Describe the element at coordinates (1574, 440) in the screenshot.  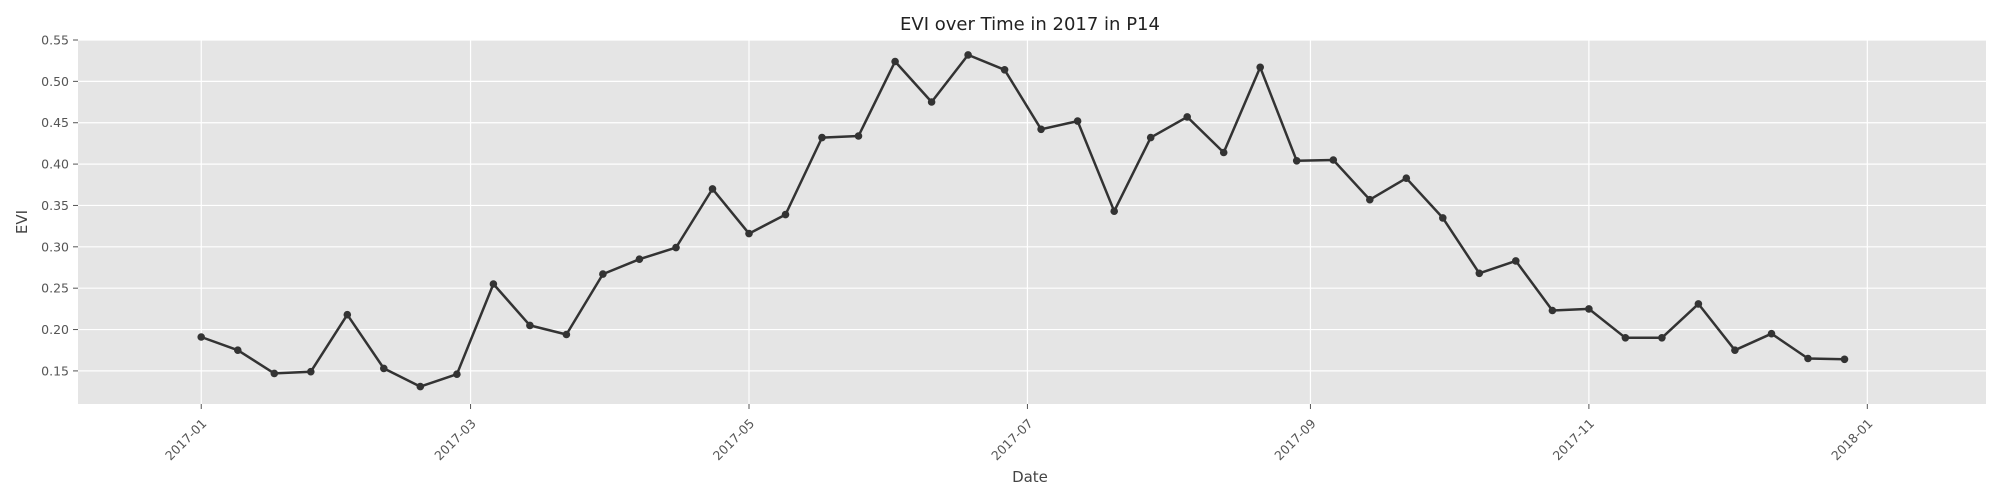
I see `x-tick-label: 2017-11` at that location.